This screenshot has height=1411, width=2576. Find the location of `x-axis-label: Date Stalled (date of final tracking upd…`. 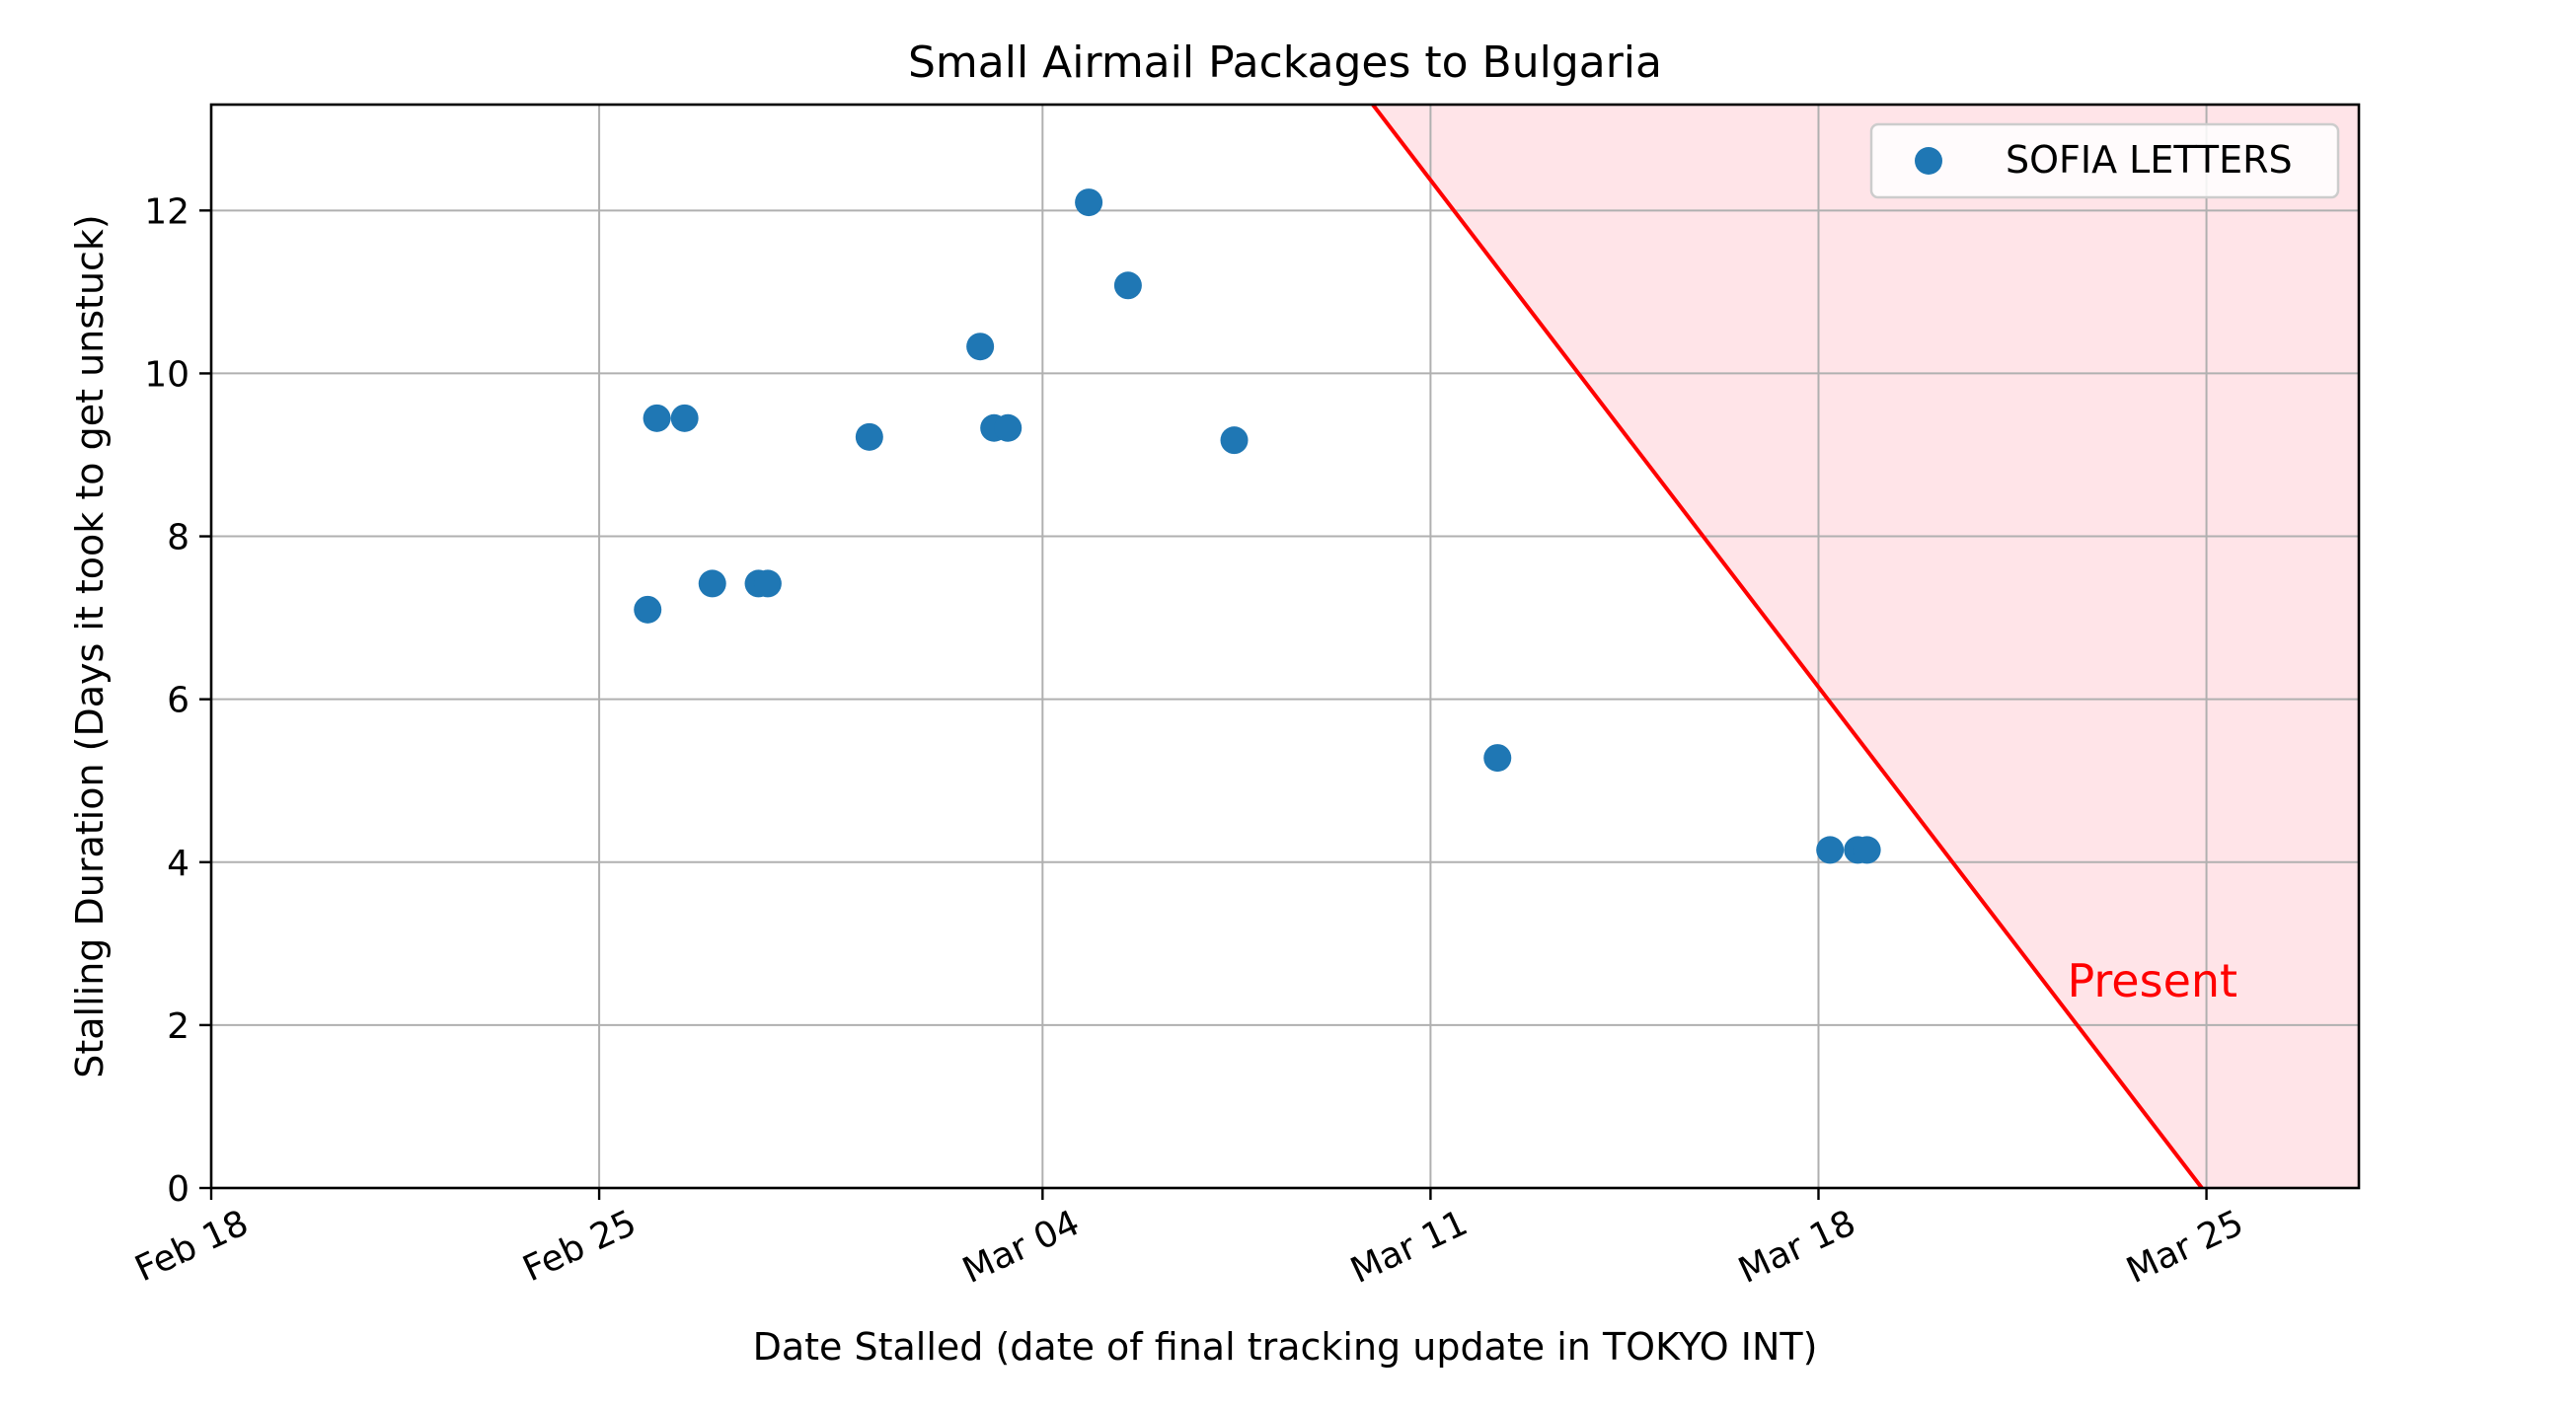

x-axis-label: Date Stalled (date of final tracking upd… is located at coordinates (1285, 1347).